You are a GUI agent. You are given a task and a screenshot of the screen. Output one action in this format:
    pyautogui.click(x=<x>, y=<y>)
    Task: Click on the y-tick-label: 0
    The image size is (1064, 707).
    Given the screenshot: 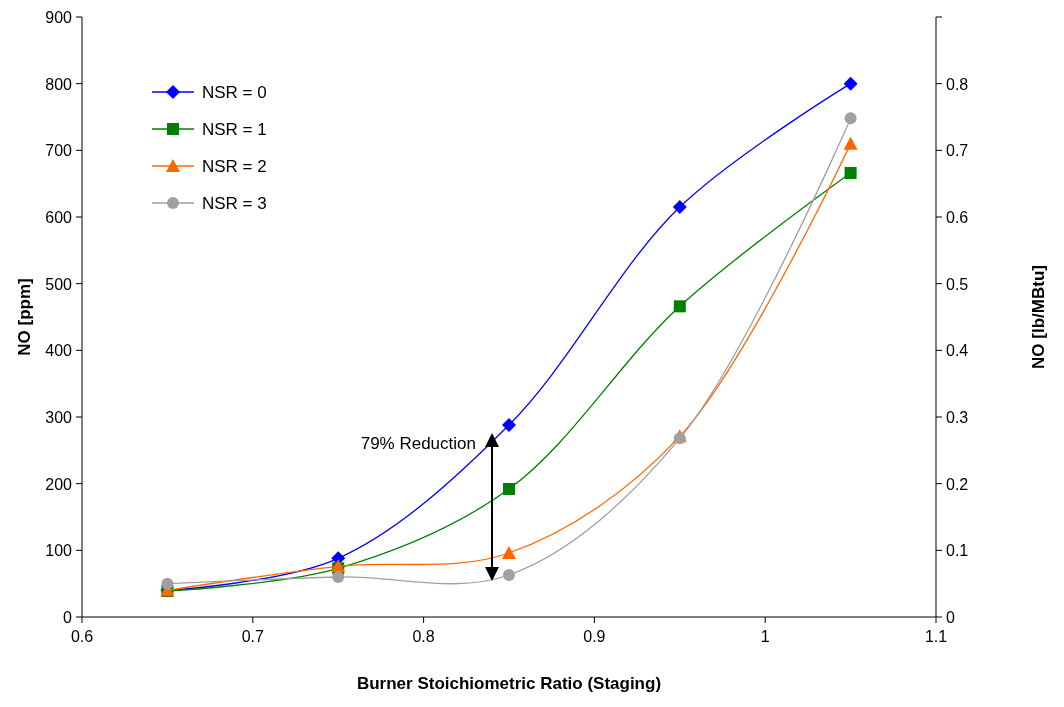 What is the action you would take?
    pyautogui.click(x=68, y=617)
    